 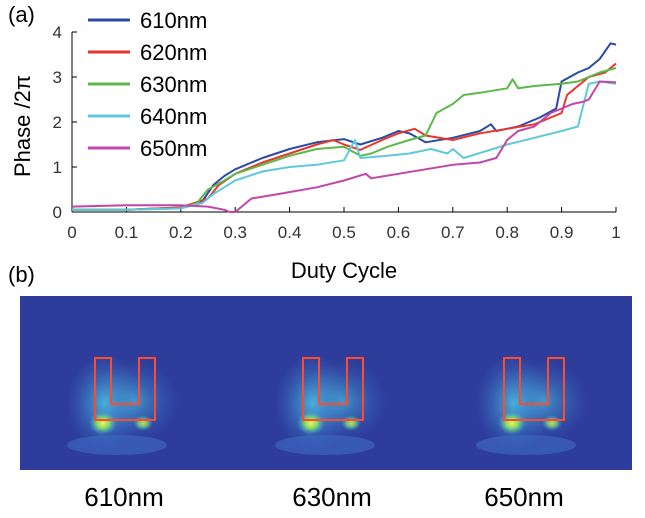 What do you see at coordinates (124, 497) in the screenshot?
I see `caption-610nm: 610nm` at bounding box center [124, 497].